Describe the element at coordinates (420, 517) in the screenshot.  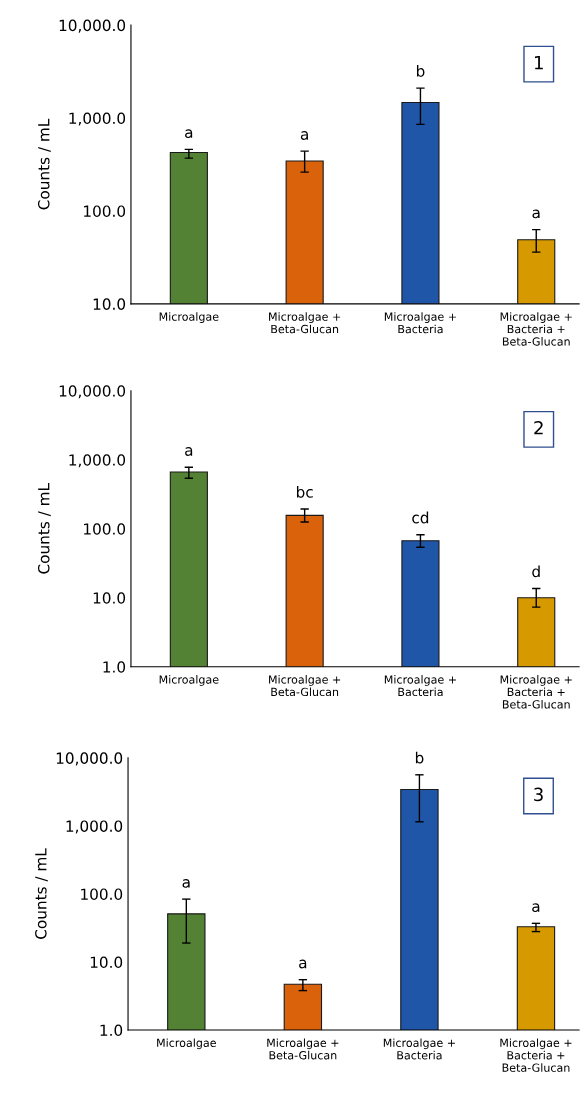
I see `annotation: cd` at that location.